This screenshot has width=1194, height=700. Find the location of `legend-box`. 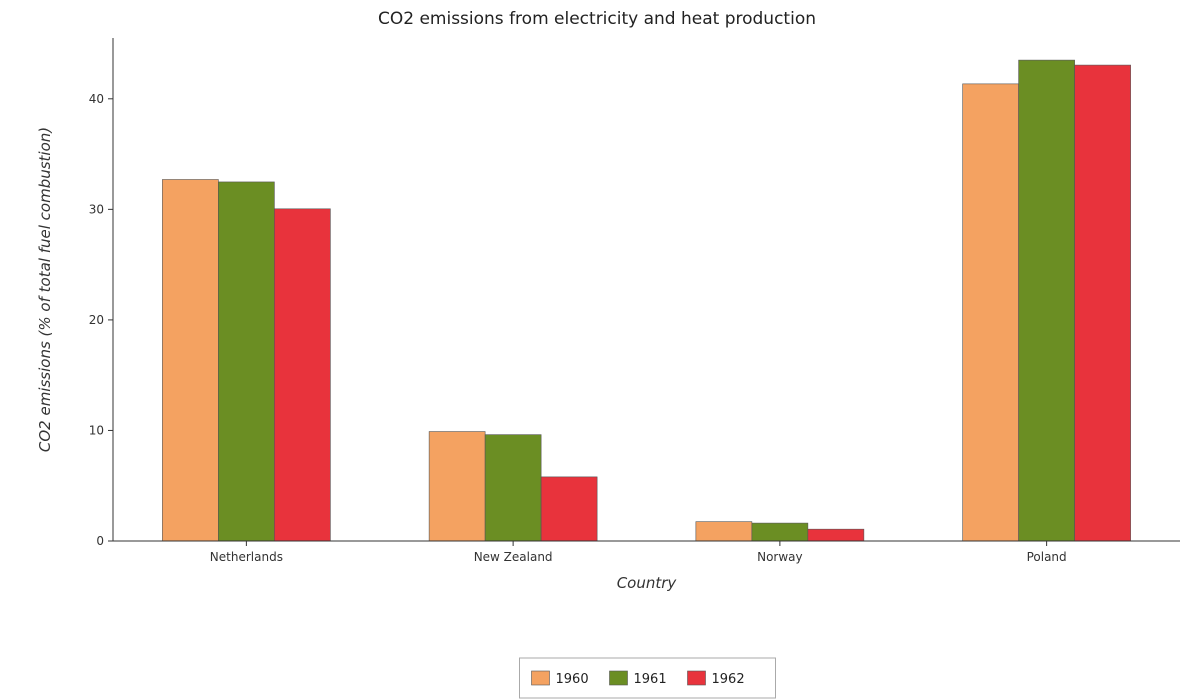

legend-box is located at coordinates (647, 678).